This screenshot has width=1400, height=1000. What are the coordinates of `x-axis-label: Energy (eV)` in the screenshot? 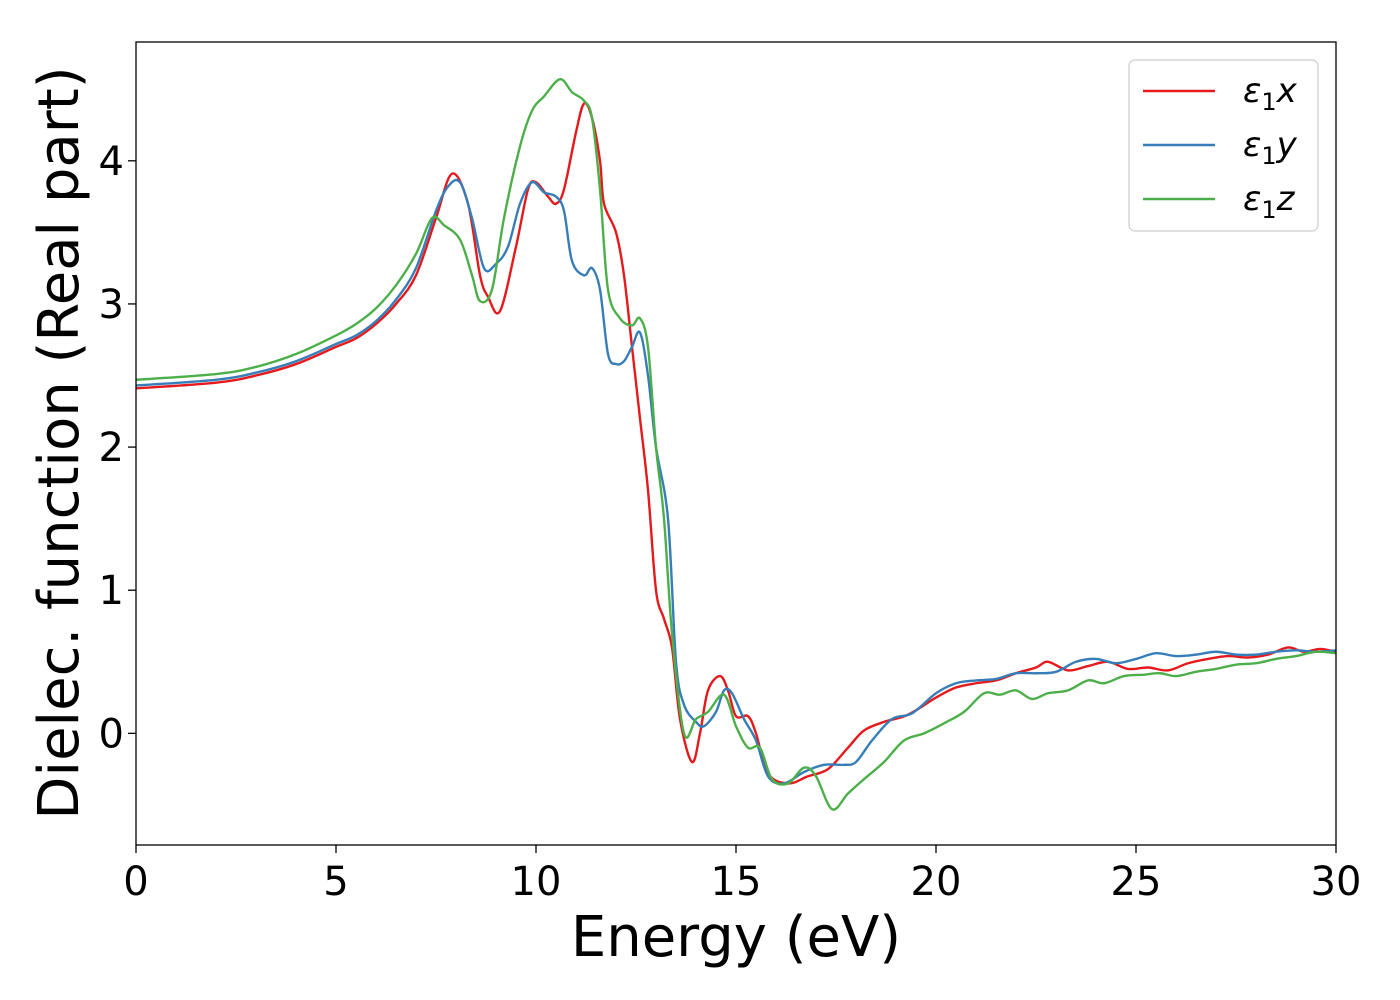 It's located at (736, 937).